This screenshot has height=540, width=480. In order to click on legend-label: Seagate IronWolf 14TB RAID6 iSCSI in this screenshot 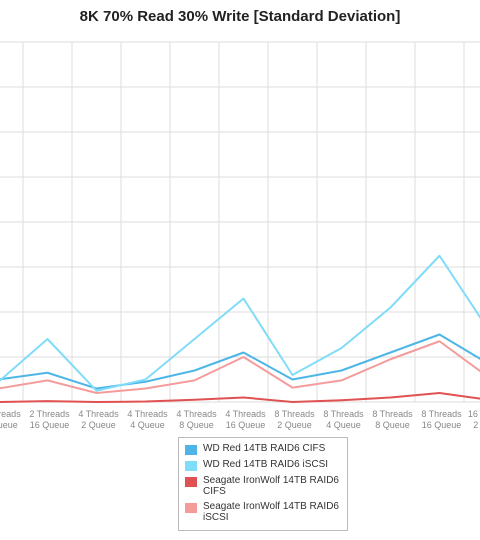, I will do `click(271, 512)`.